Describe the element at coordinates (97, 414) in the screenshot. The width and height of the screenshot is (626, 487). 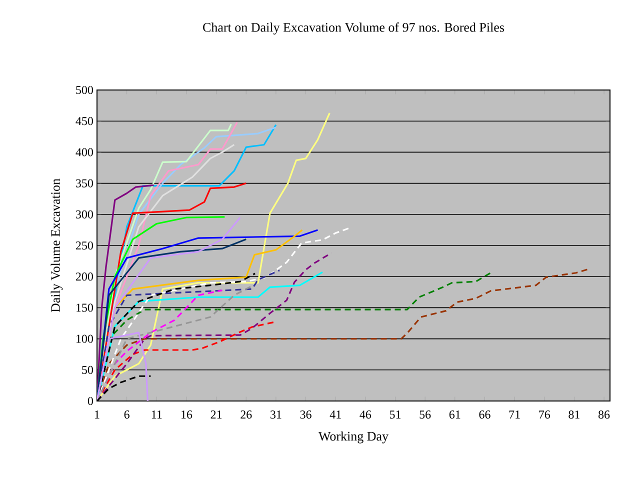
I see `x-tick-label: 1` at that location.